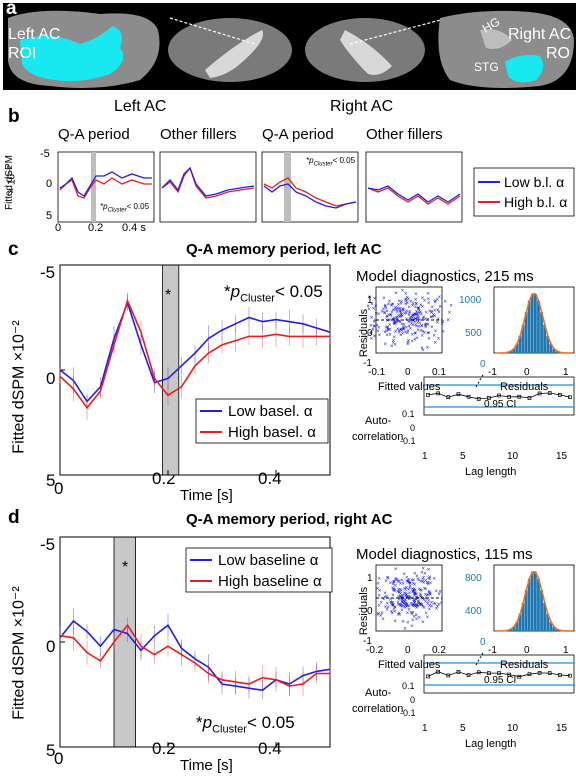 The height and width of the screenshot is (777, 576). What do you see at coordinates (480, 658) in the screenshot?
I see `ci-pointer` at bounding box center [480, 658].